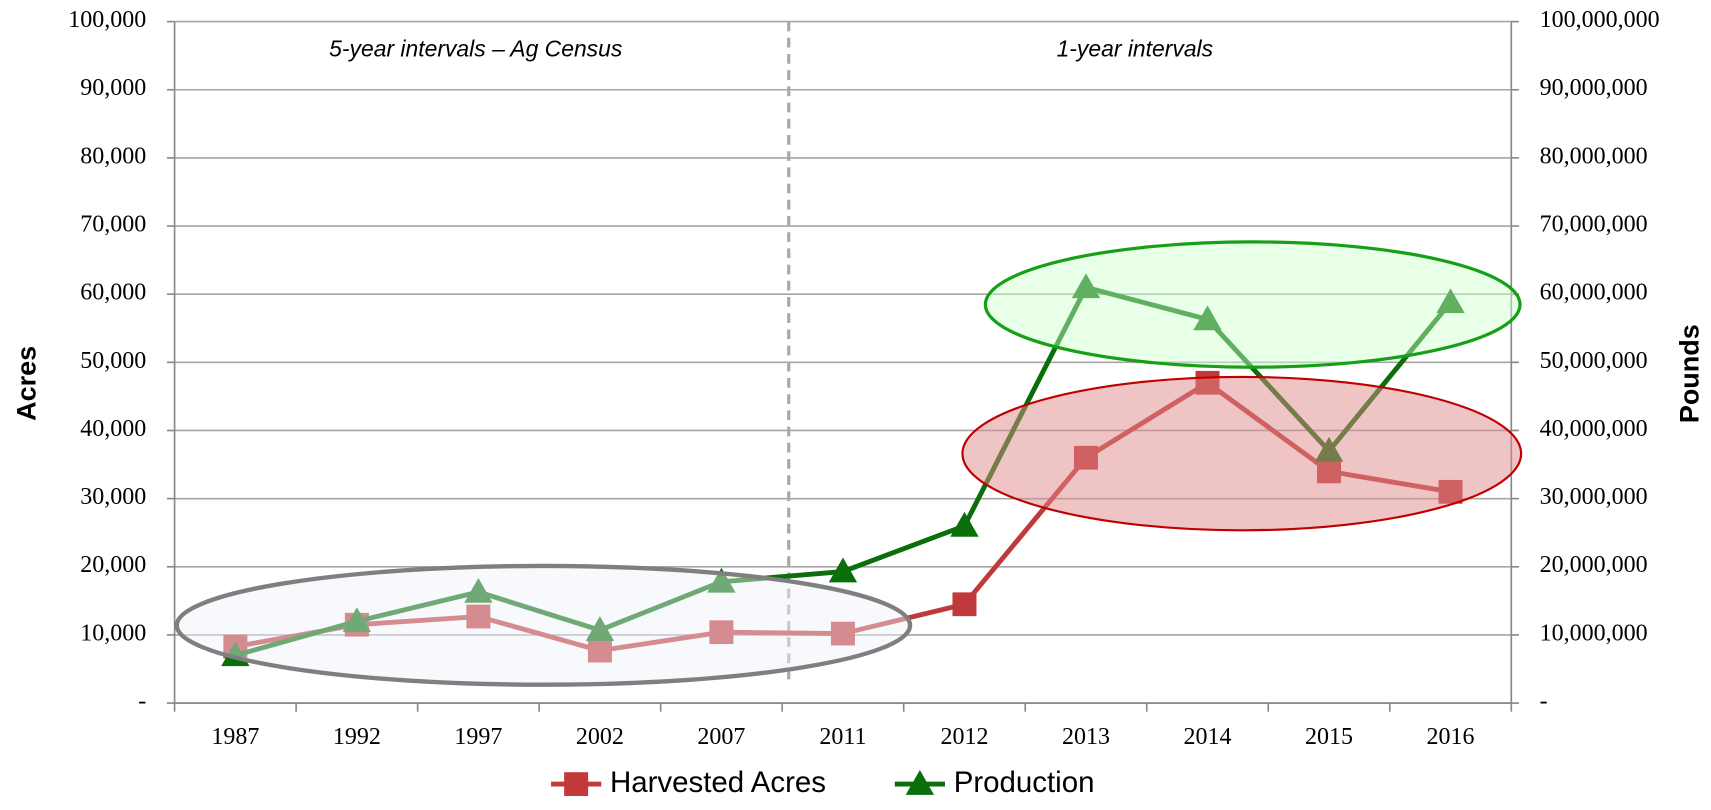 This screenshot has height=810, width=1711. What do you see at coordinates (1208, 737) in the screenshot?
I see `x-tick-label: 2014` at bounding box center [1208, 737].